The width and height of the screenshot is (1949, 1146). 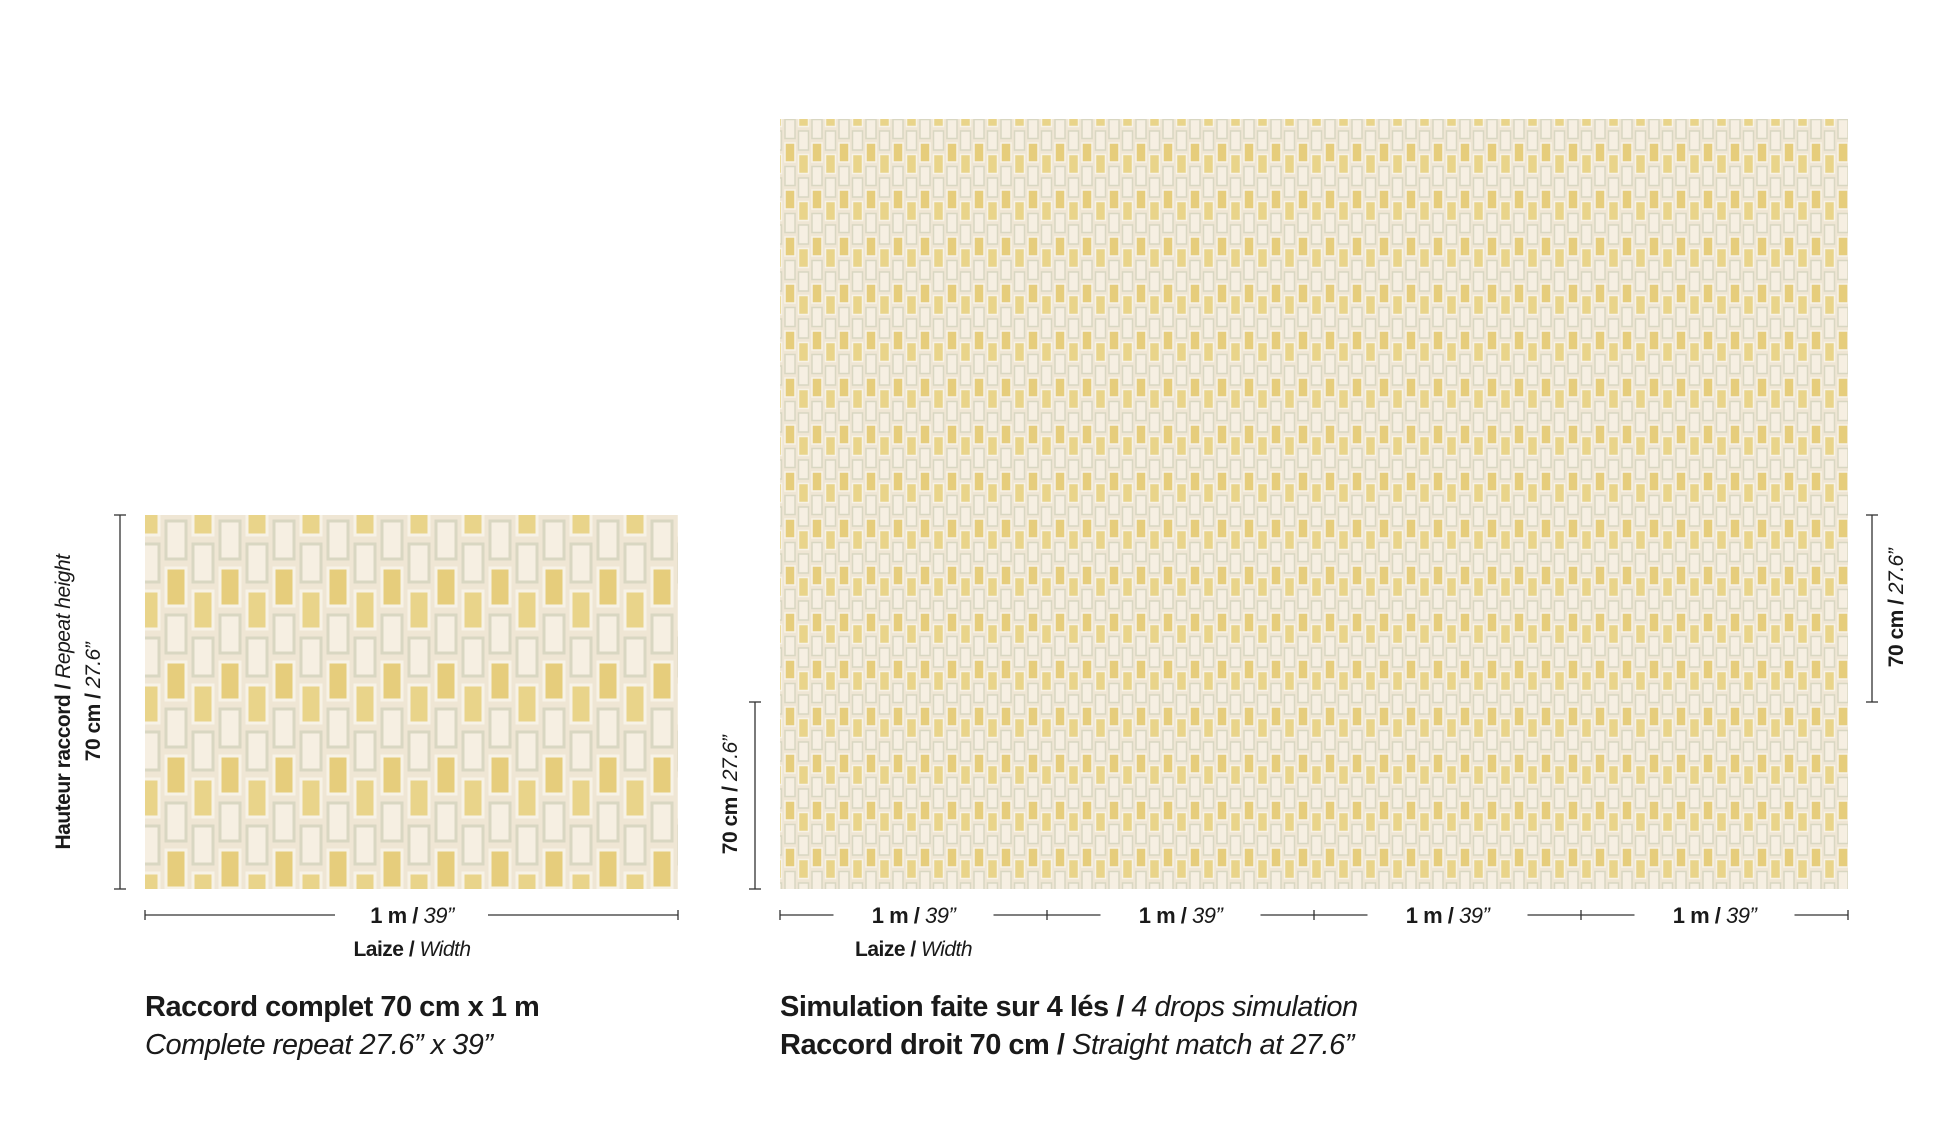 I want to click on width-dimension, so click(x=411, y=915).